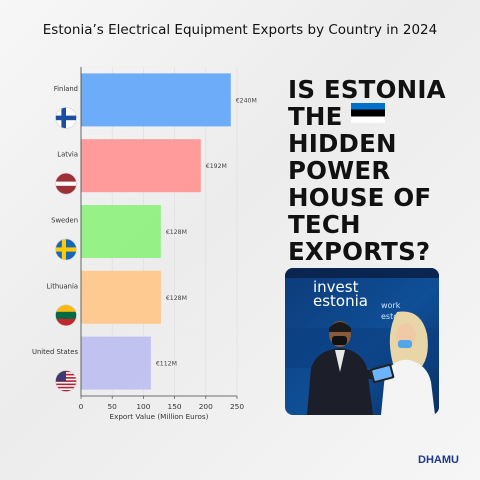 The image size is (480, 480). Describe the element at coordinates (62, 286) in the screenshot. I see `y-tick-label: Lithuania` at that location.